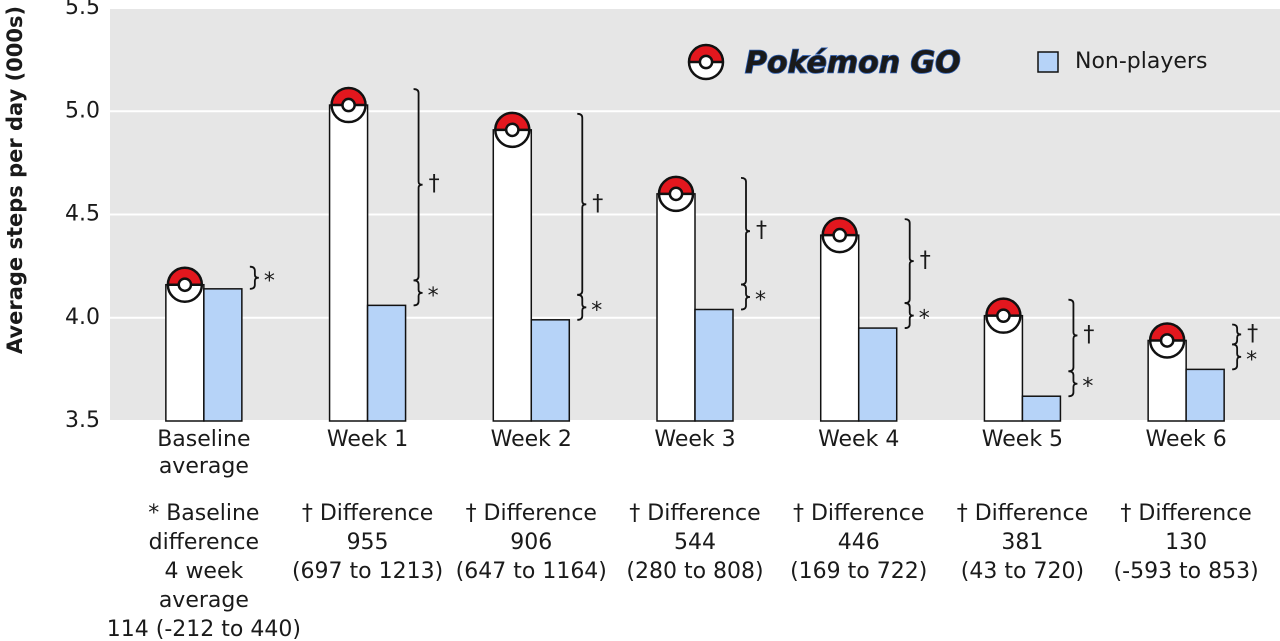  I want to click on annotation-line: (697 to 1213), so click(367, 571).